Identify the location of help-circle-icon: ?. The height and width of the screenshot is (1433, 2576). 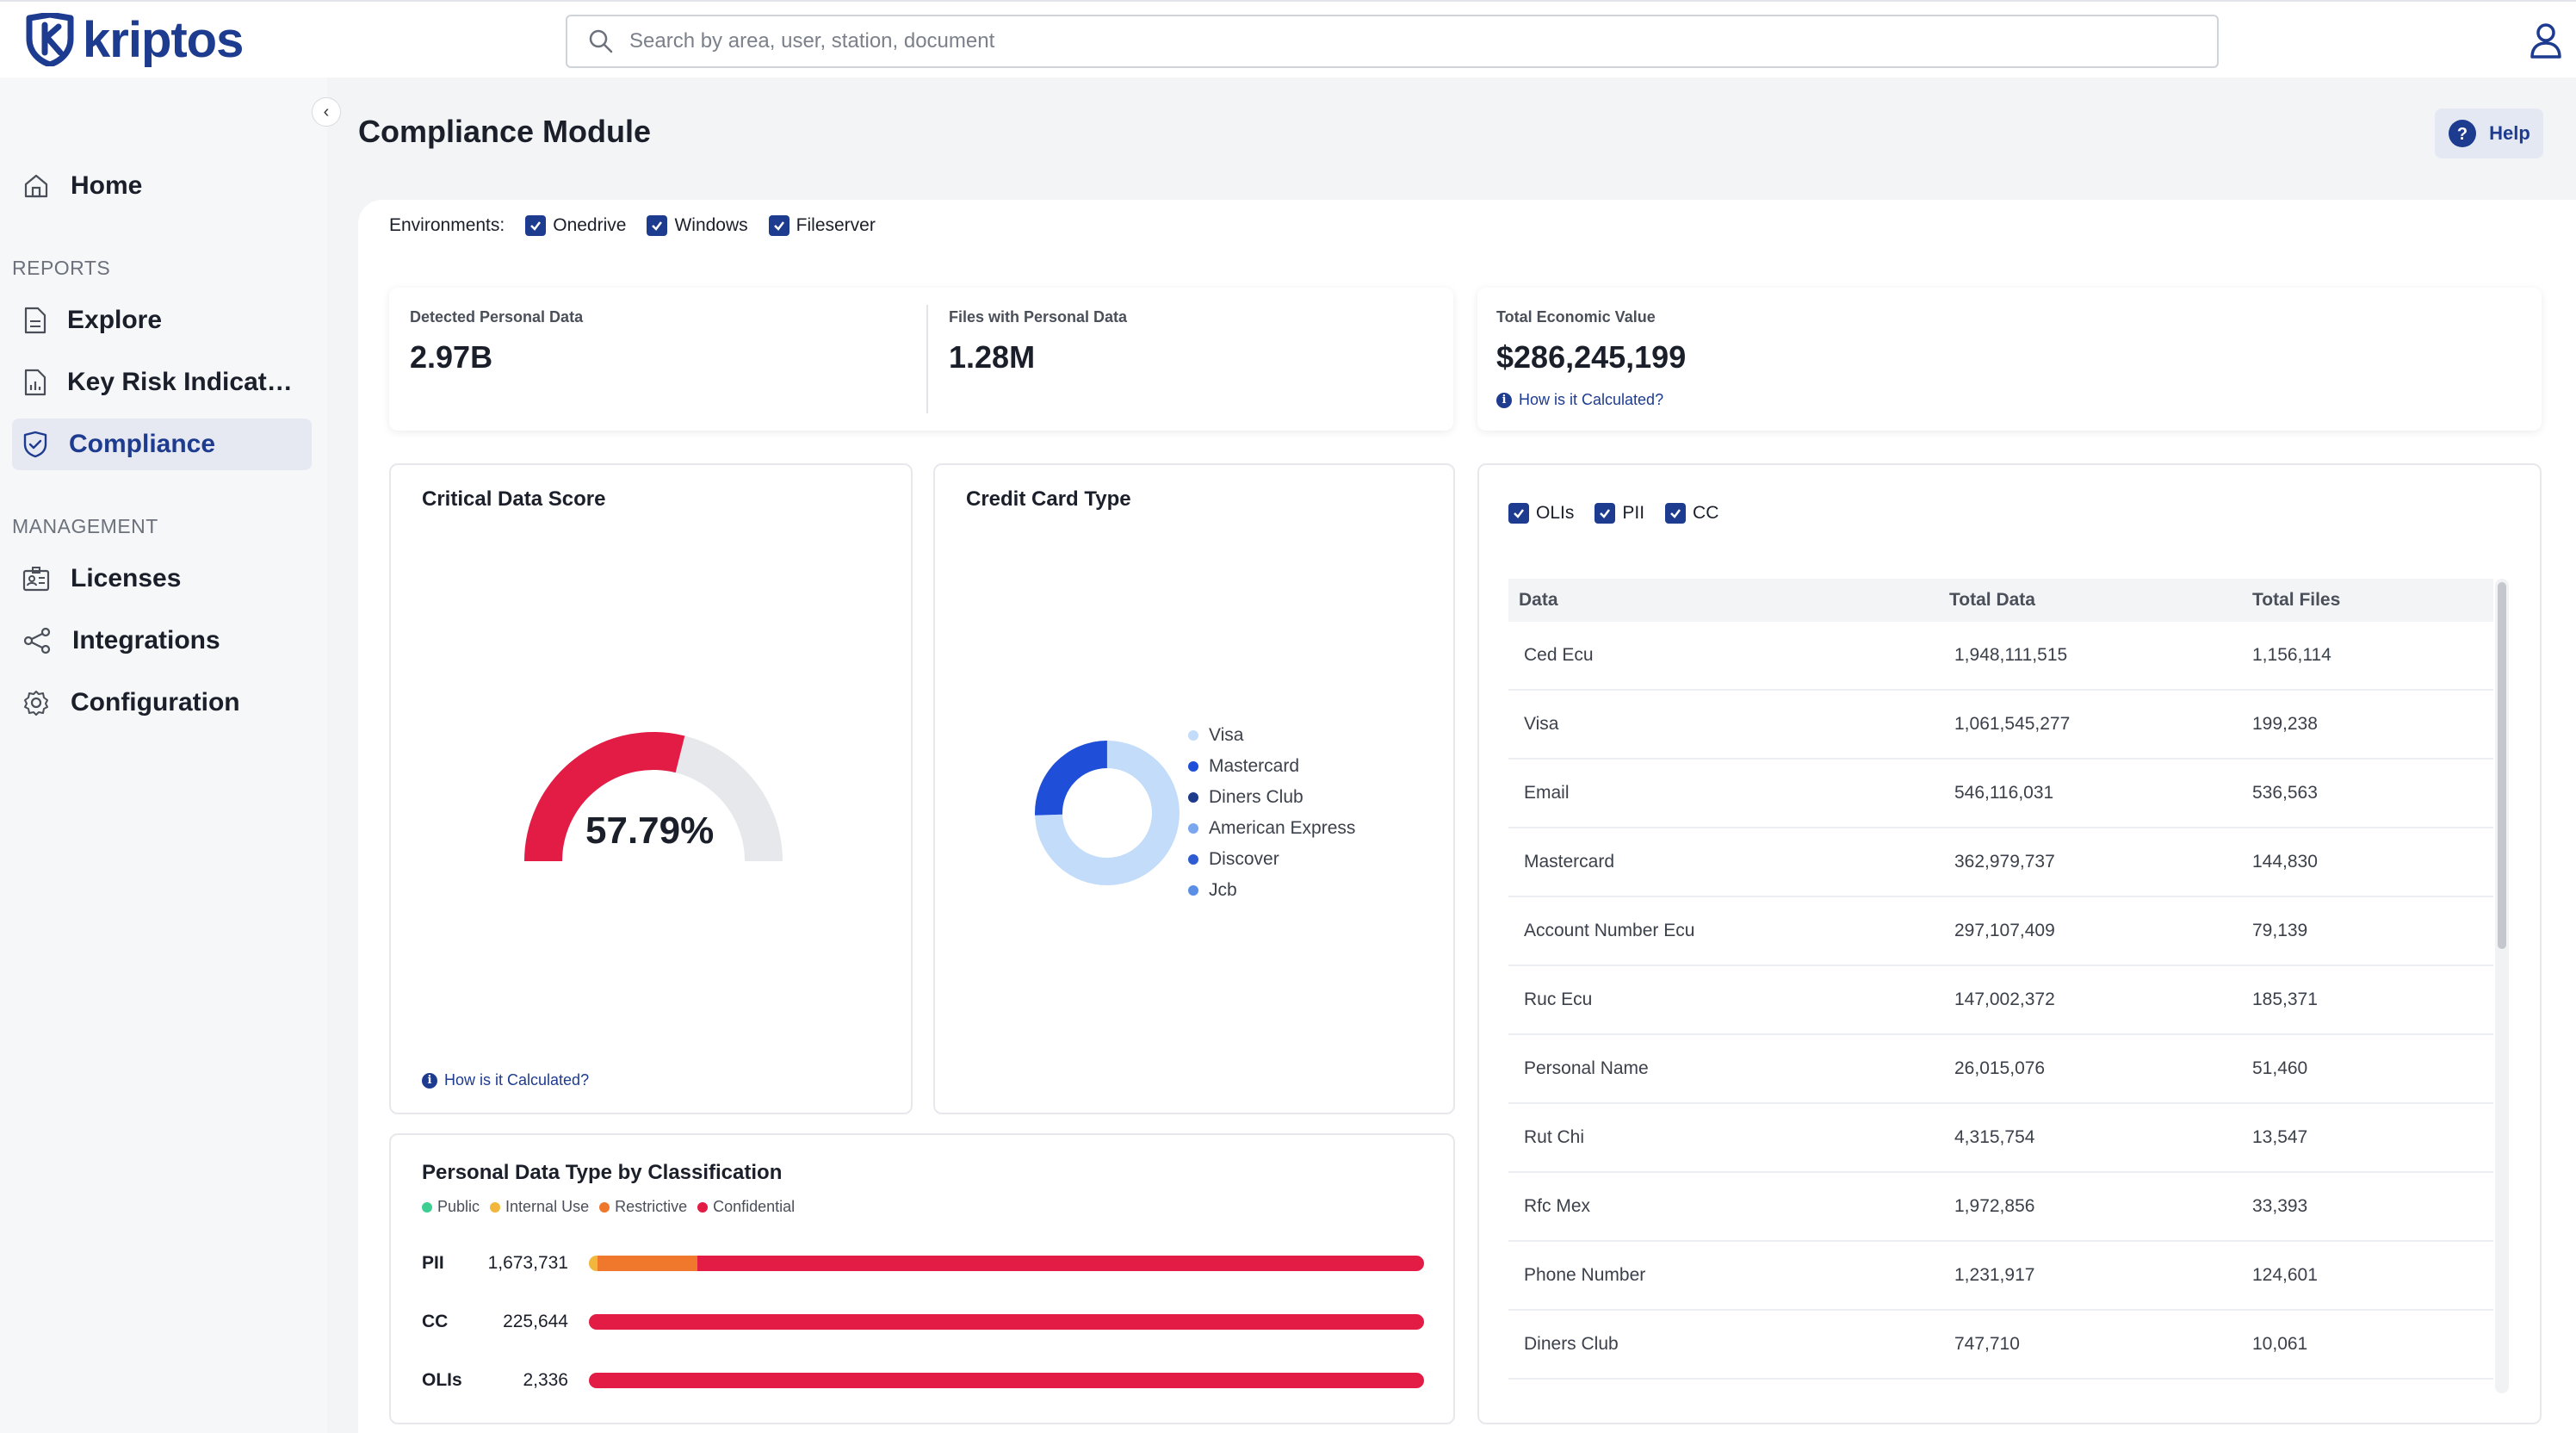
(2463, 133).